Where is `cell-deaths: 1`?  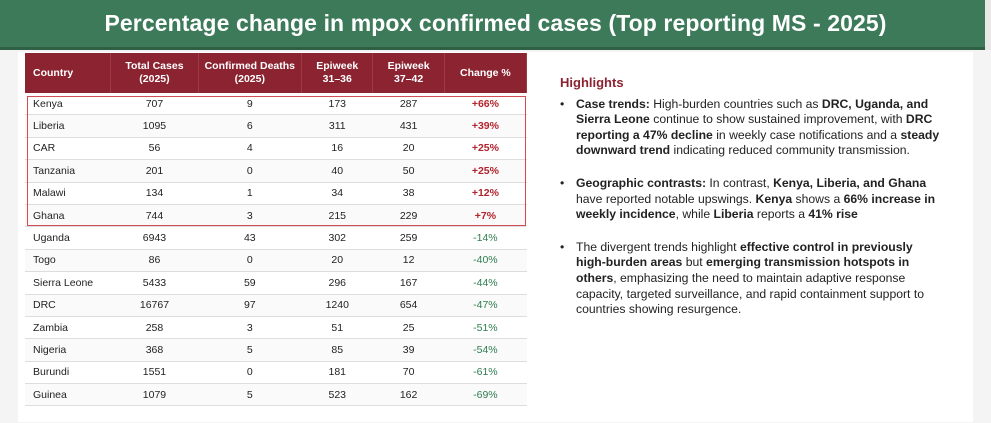
cell-deaths: 1 is located at coordinates (250, 193).